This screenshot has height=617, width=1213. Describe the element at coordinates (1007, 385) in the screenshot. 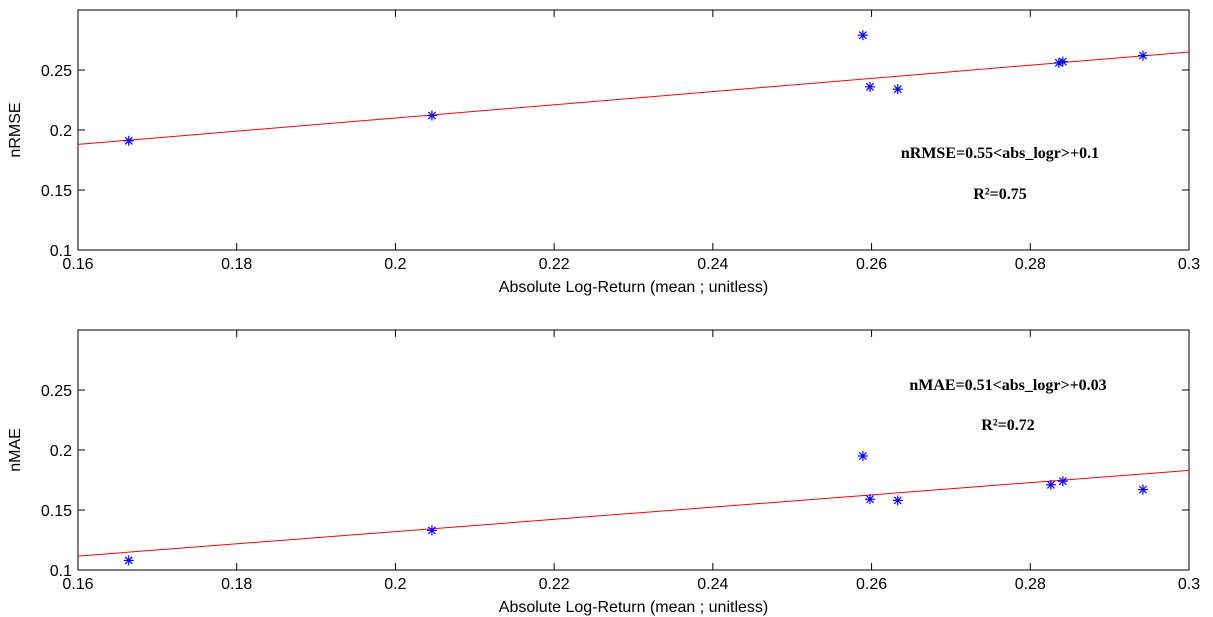

I see `equation-annotation: nMAE=0.51<abs_logr>+0.03` at that location.